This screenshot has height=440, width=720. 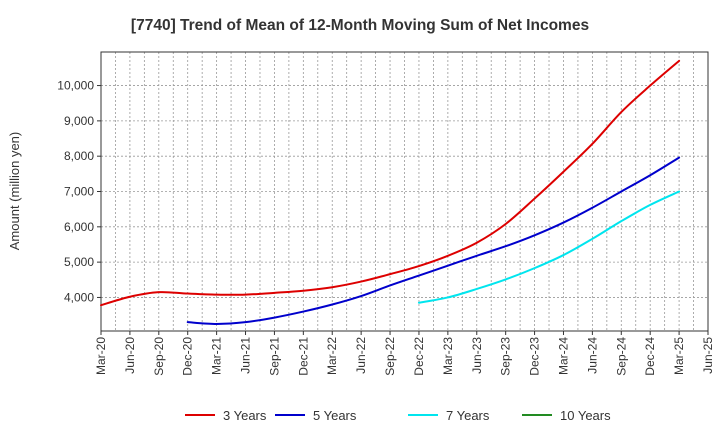 What do you see at coordinates (563, 356) in the screenshot?
I see `x-tick-label: Mar-24` at bounding box center [563, 356].